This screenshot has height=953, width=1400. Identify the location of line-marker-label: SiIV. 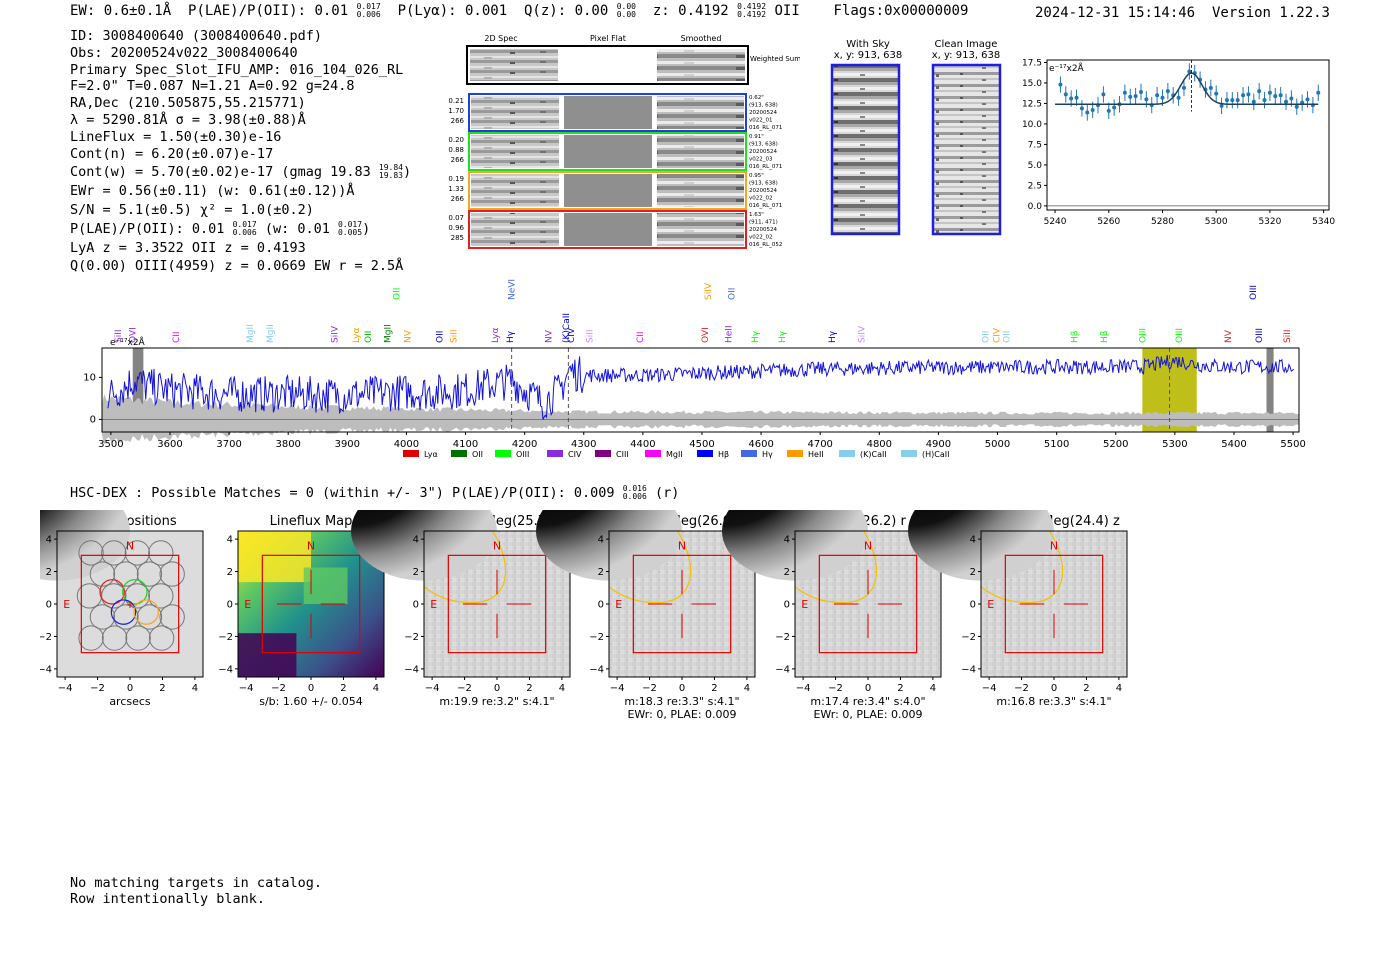
(335, 334).